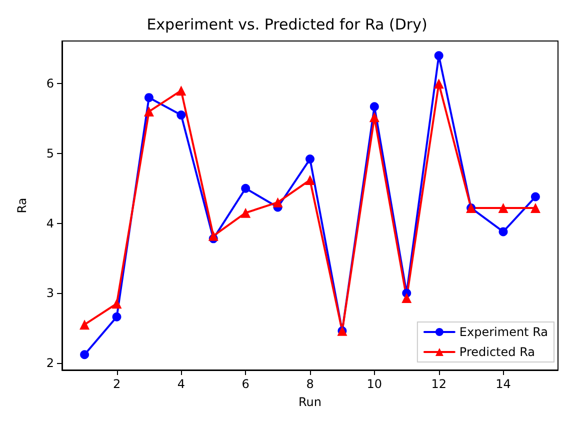  What do you see at coordinates (310, 402) in the screenshot?
I see `x-axis-title: Run` at bounding box center [310, 402].